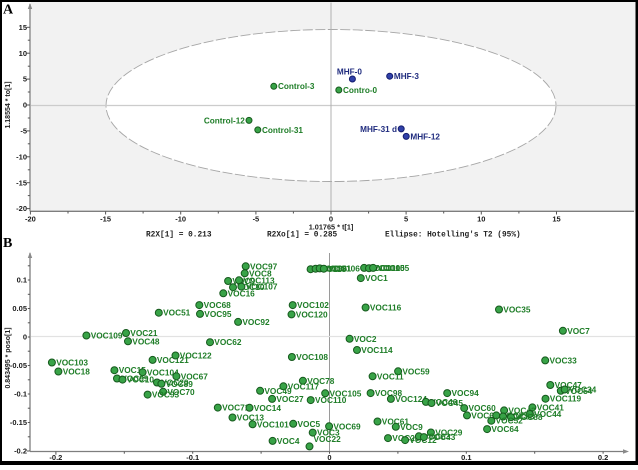  What do you see at coordinates (344, 269) in the screenshot?
I see `svg-text: VOC106` at bounding box center [344, 269].